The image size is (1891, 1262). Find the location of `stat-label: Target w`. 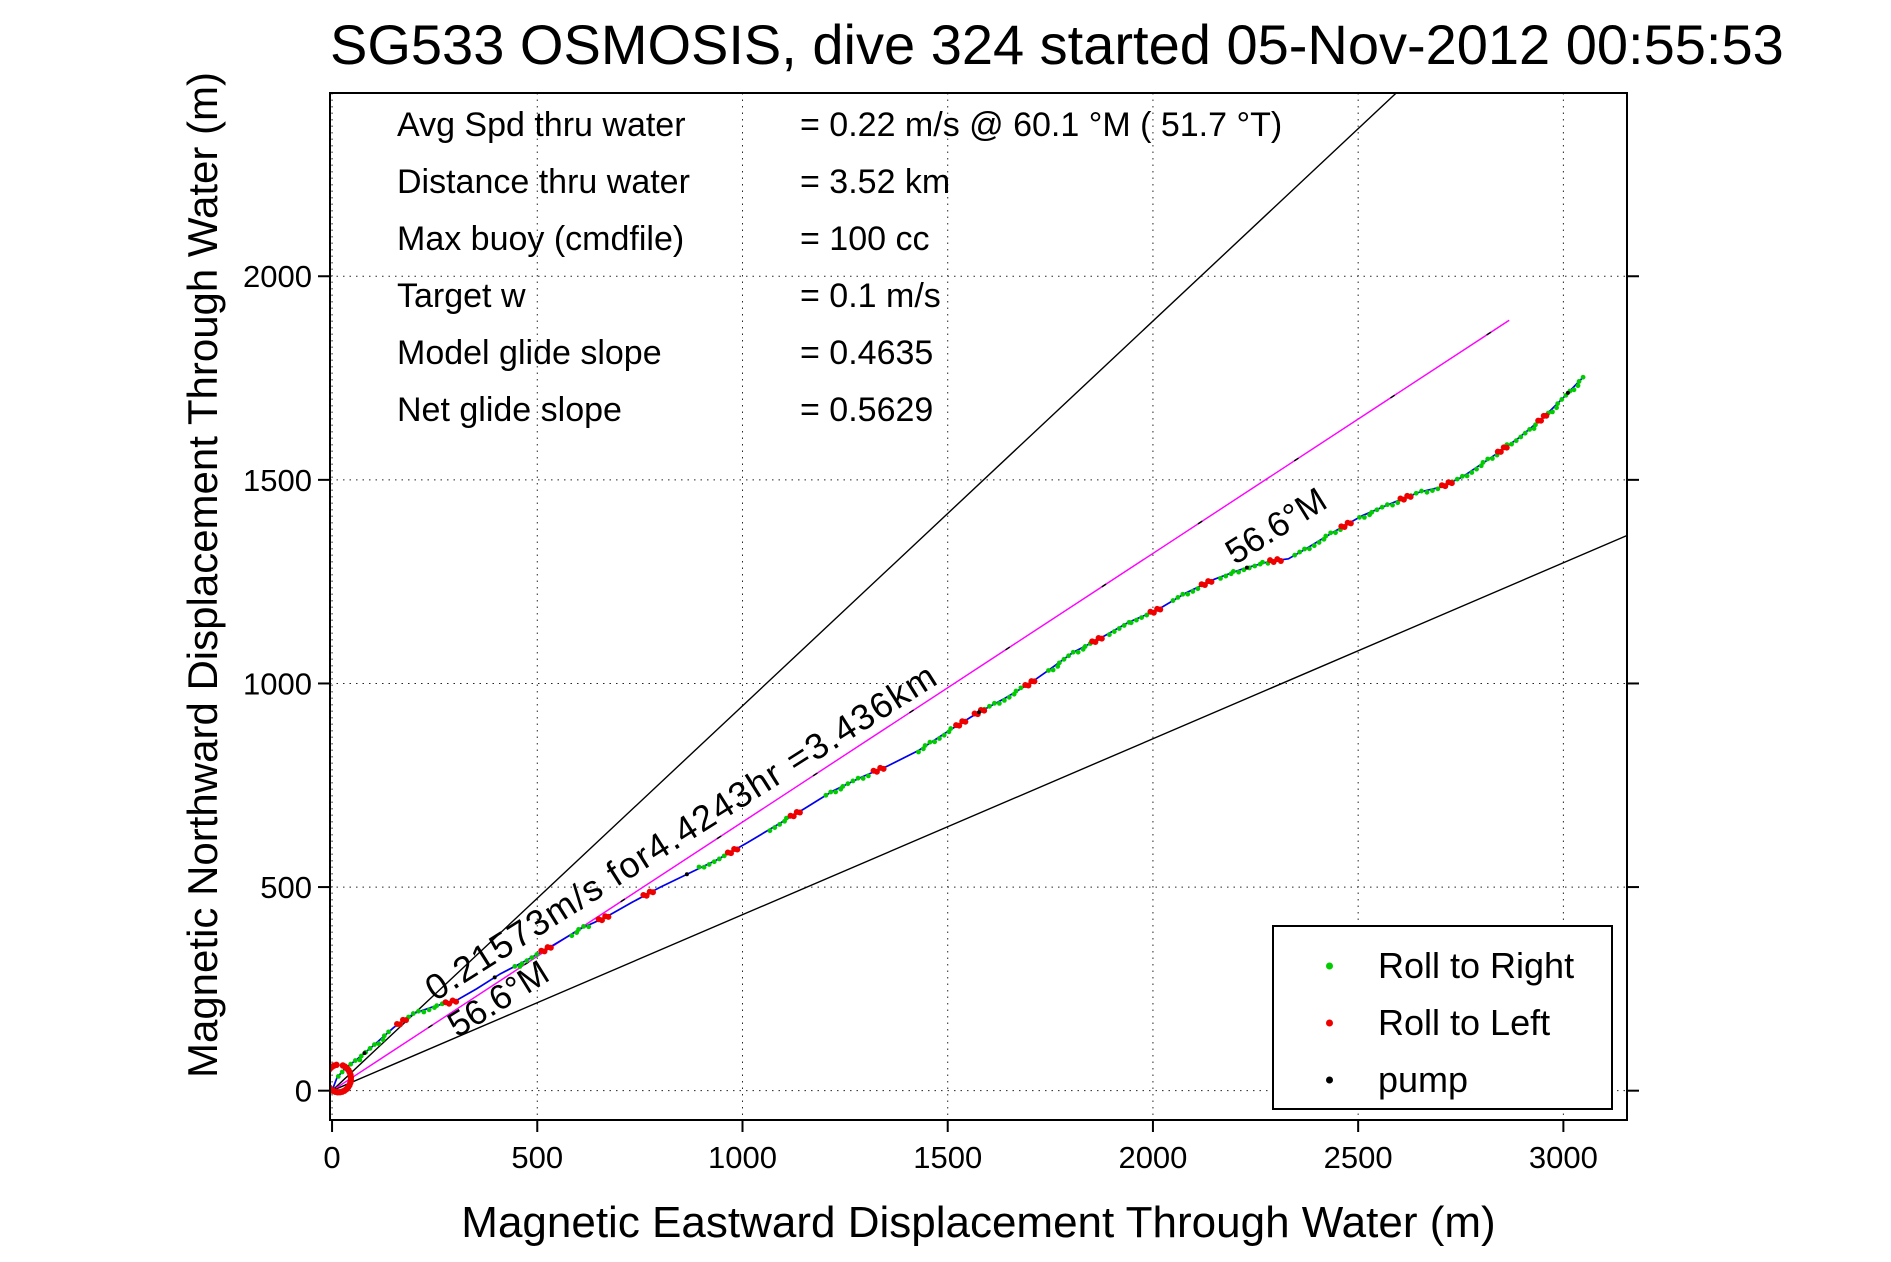

stat-label: Target w is located at coordinates (461, 296).